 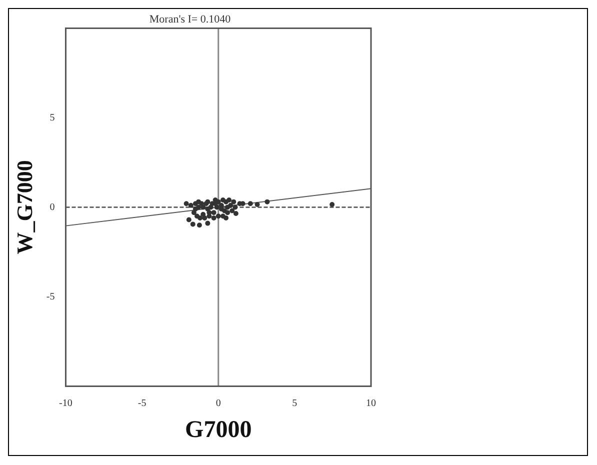 What do you see at coordinates (142, 403) in the screenshot?
I see `x-tick-label: -5` at bounding box center [142, 403].